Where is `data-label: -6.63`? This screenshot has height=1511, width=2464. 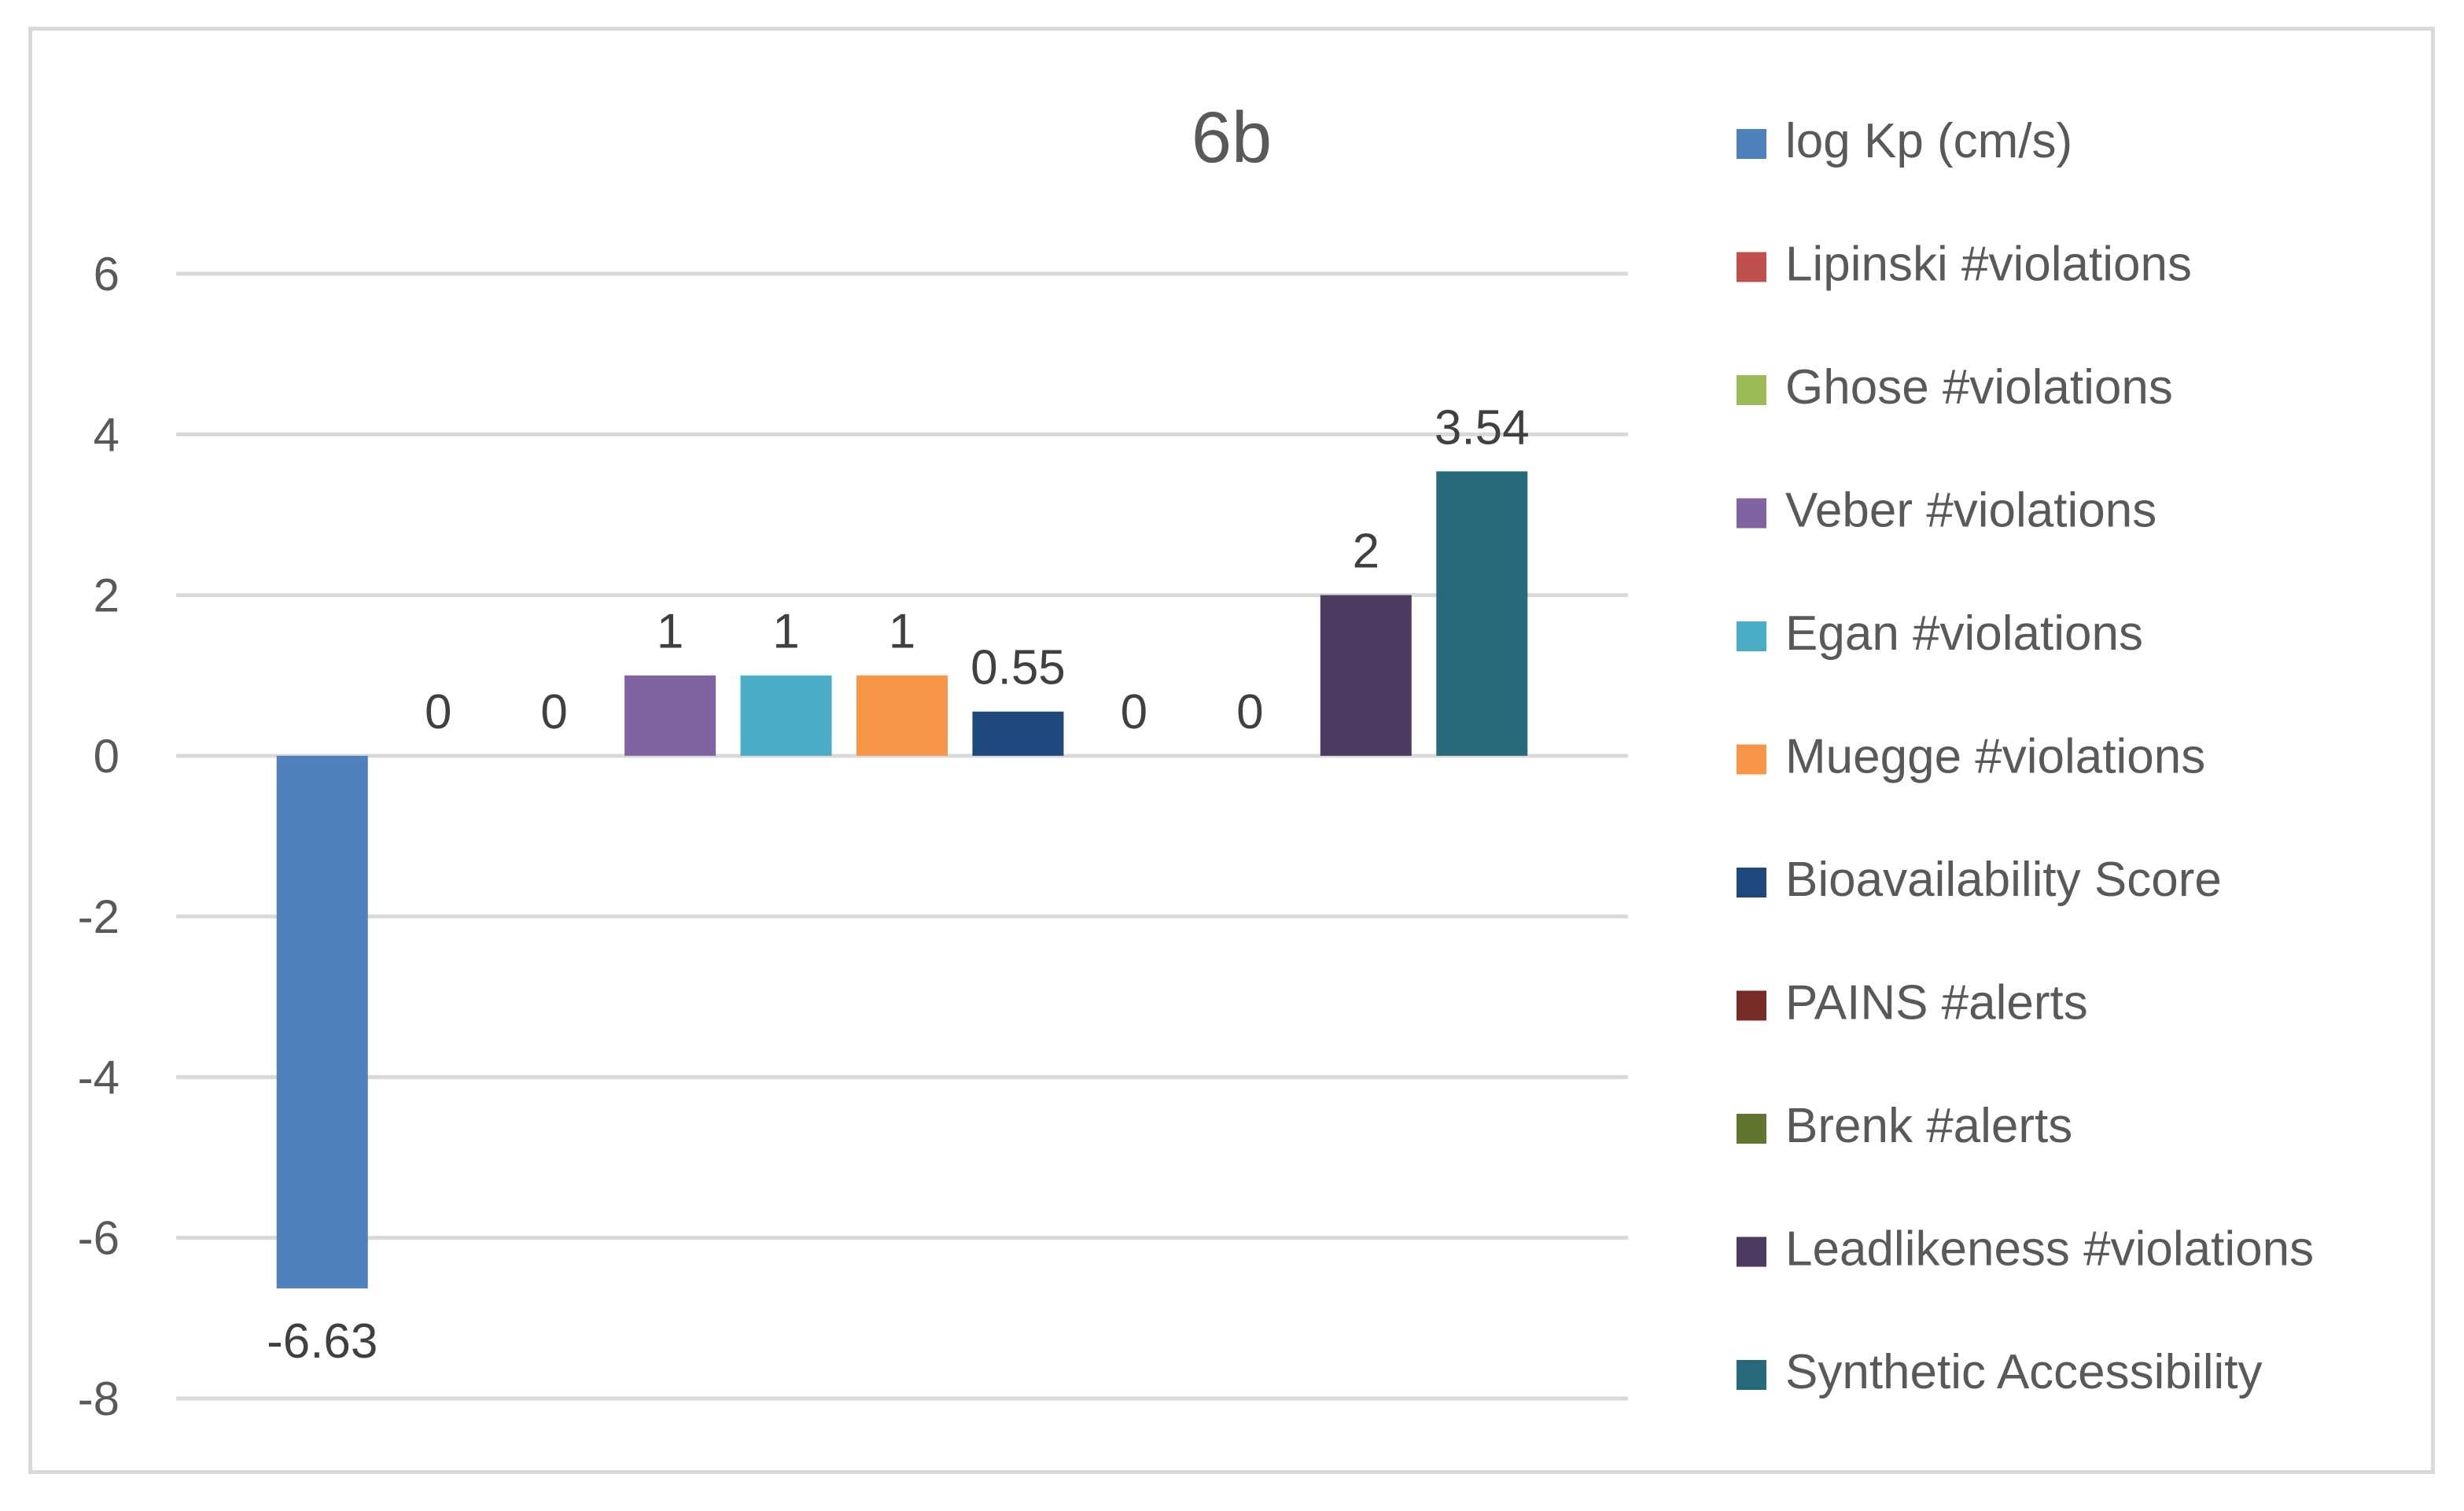
data-label: -6.63 is located at coordinates (322, 1341).